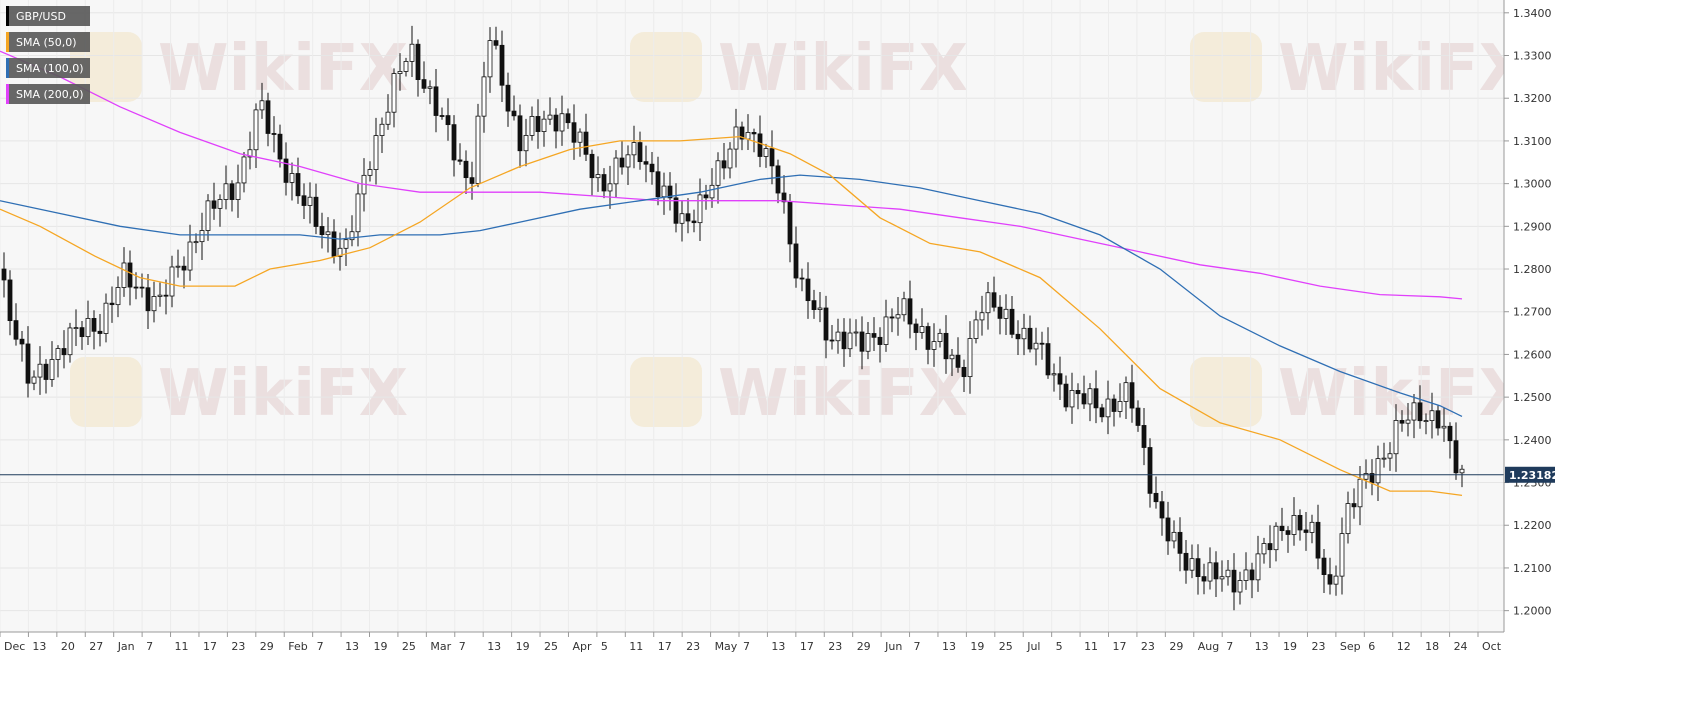  I want to click on y-tick-label: 1.2000, so click(1532, 611).